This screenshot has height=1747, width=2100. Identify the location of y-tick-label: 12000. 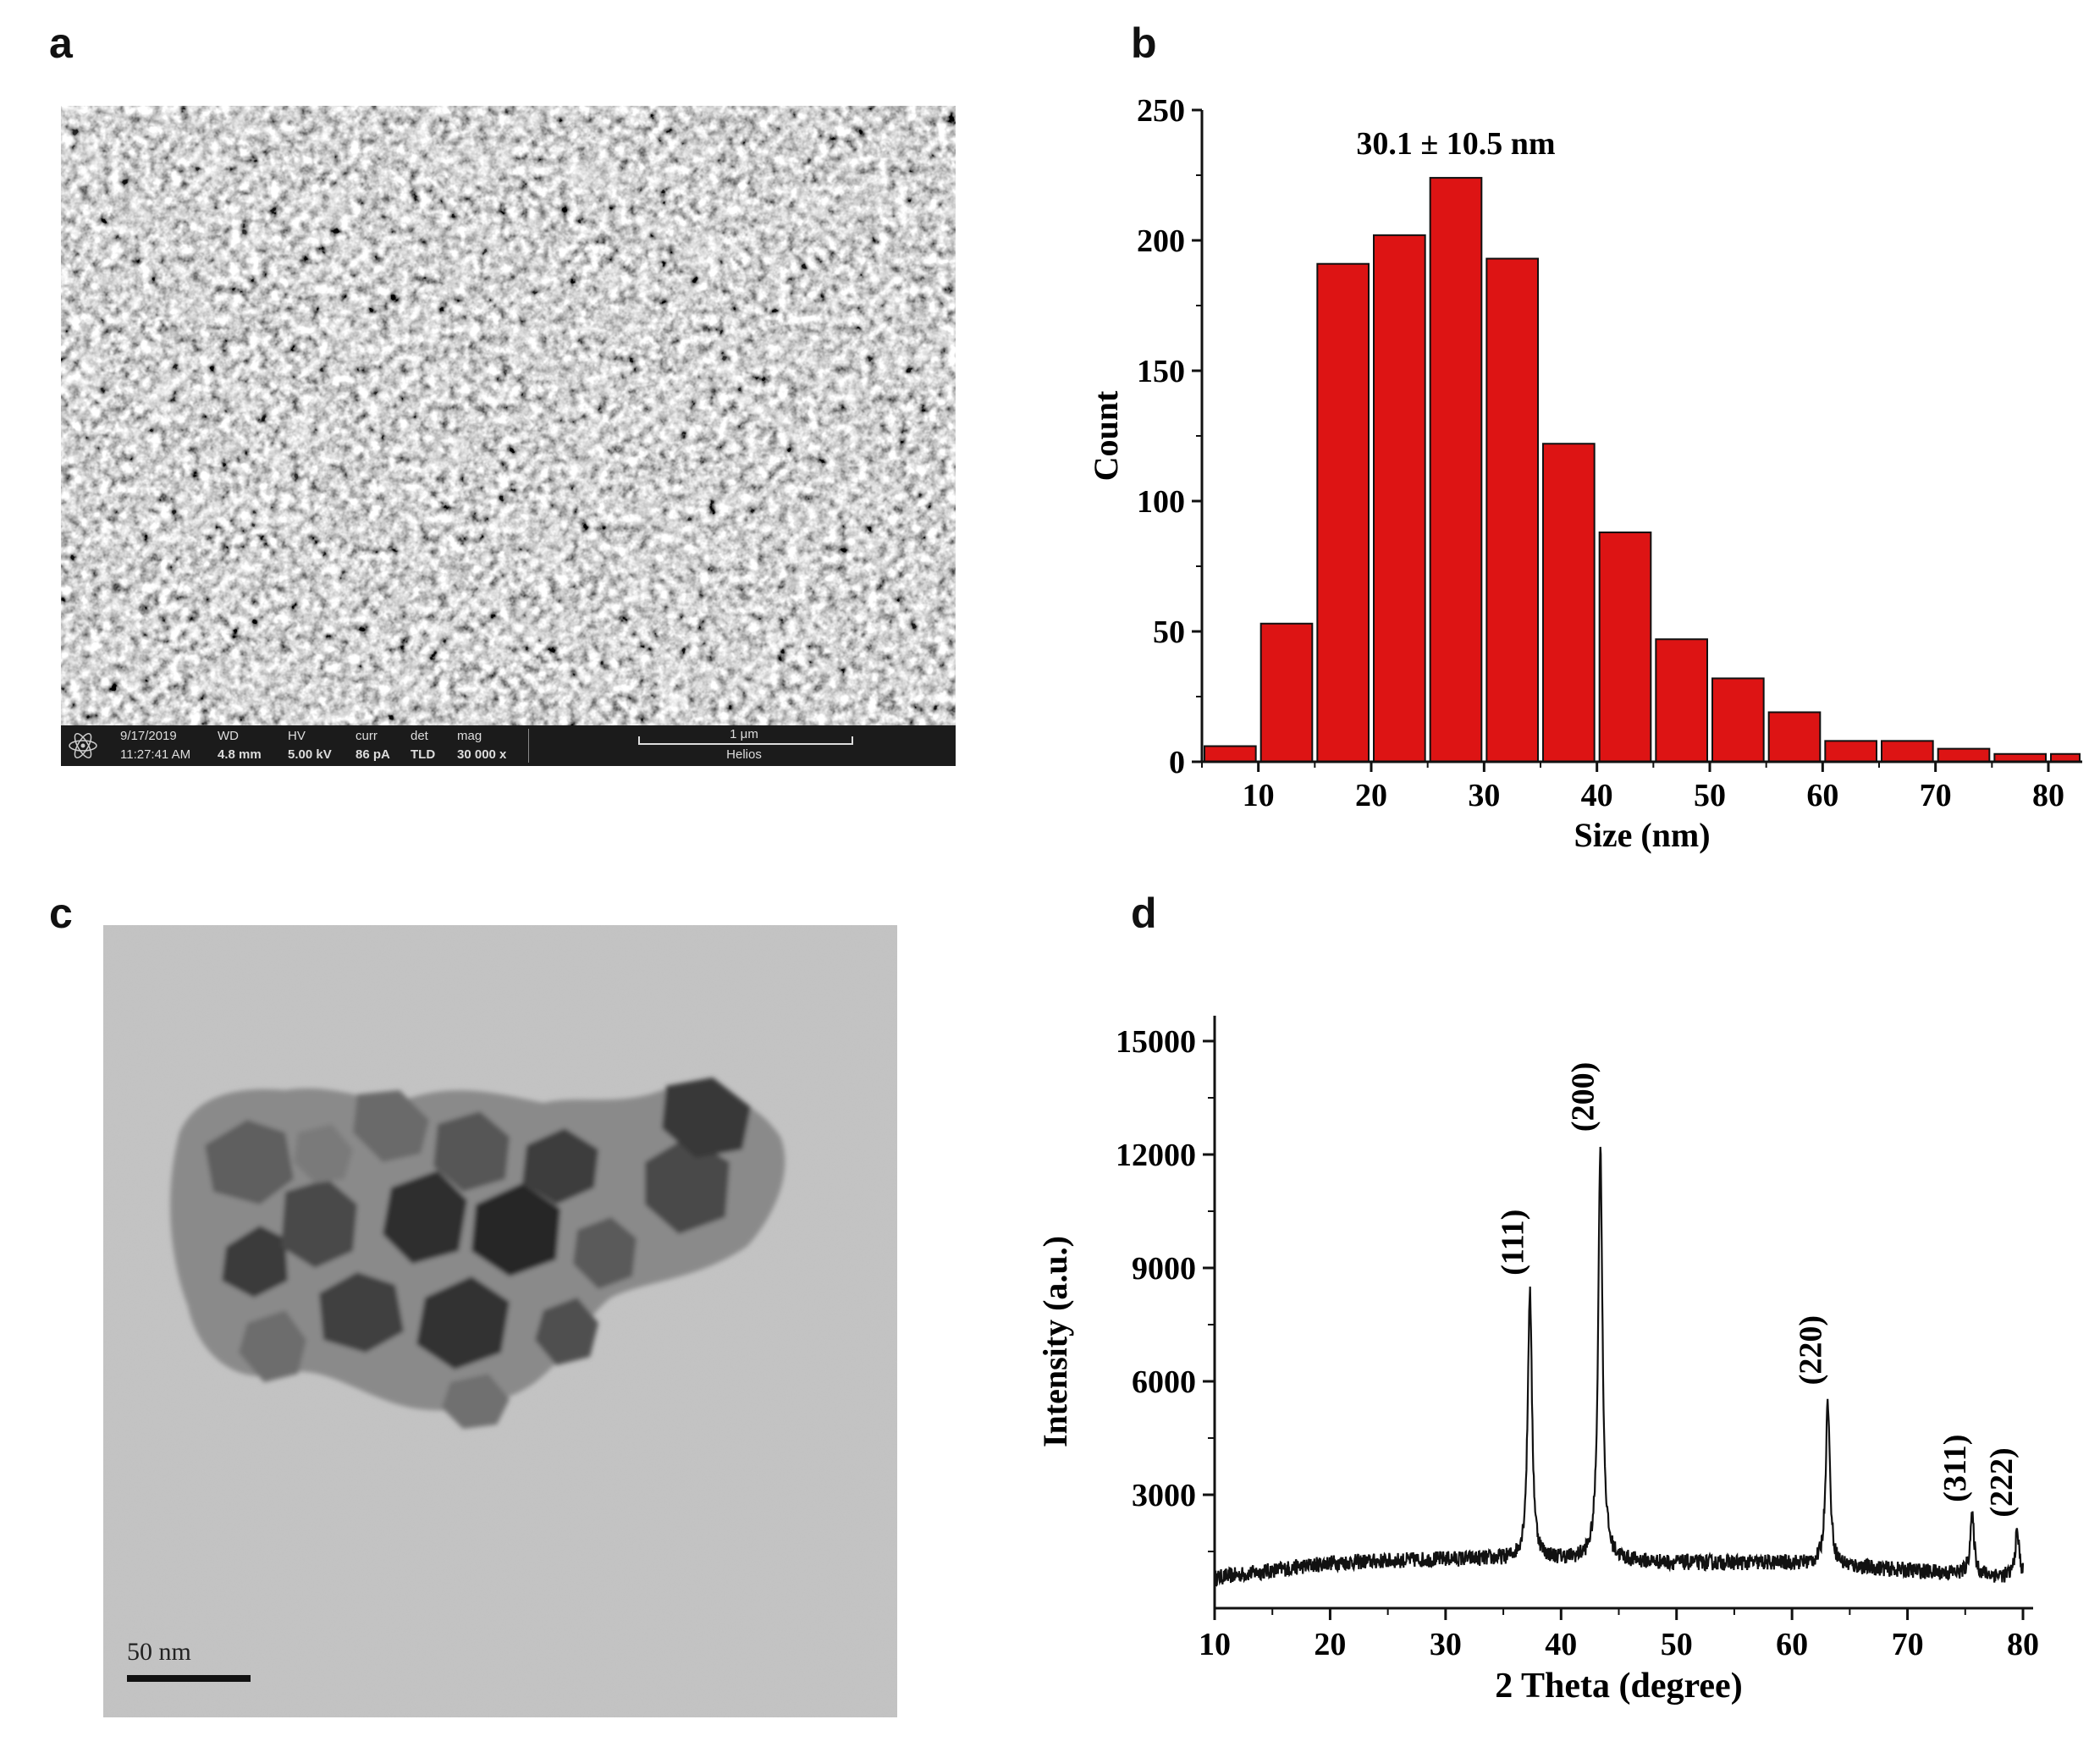
(1156, 1155).